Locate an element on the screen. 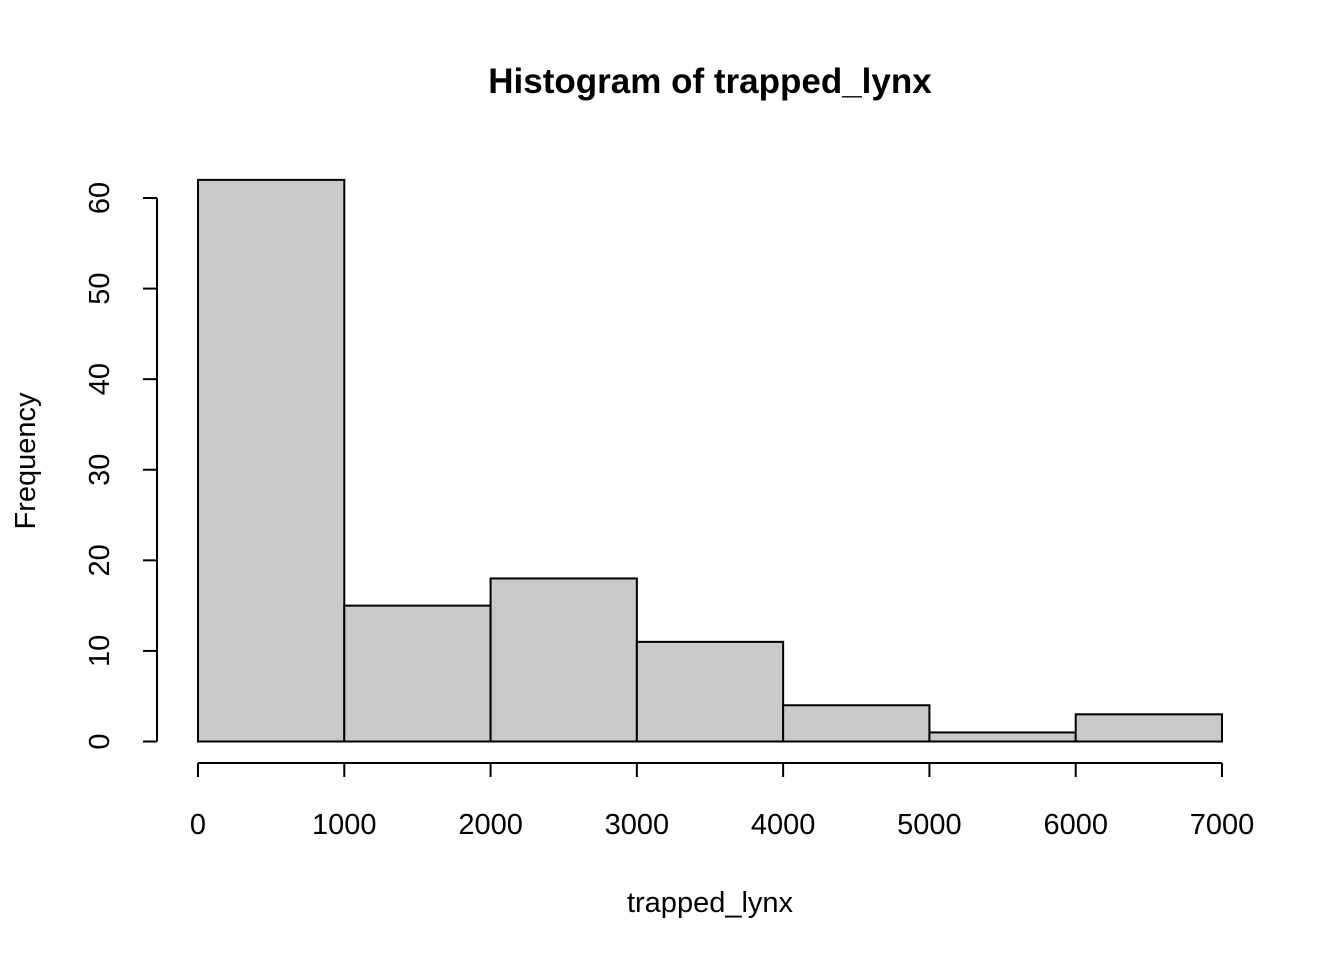  x-tick-label: 0 is located at coordinates (198, 825).